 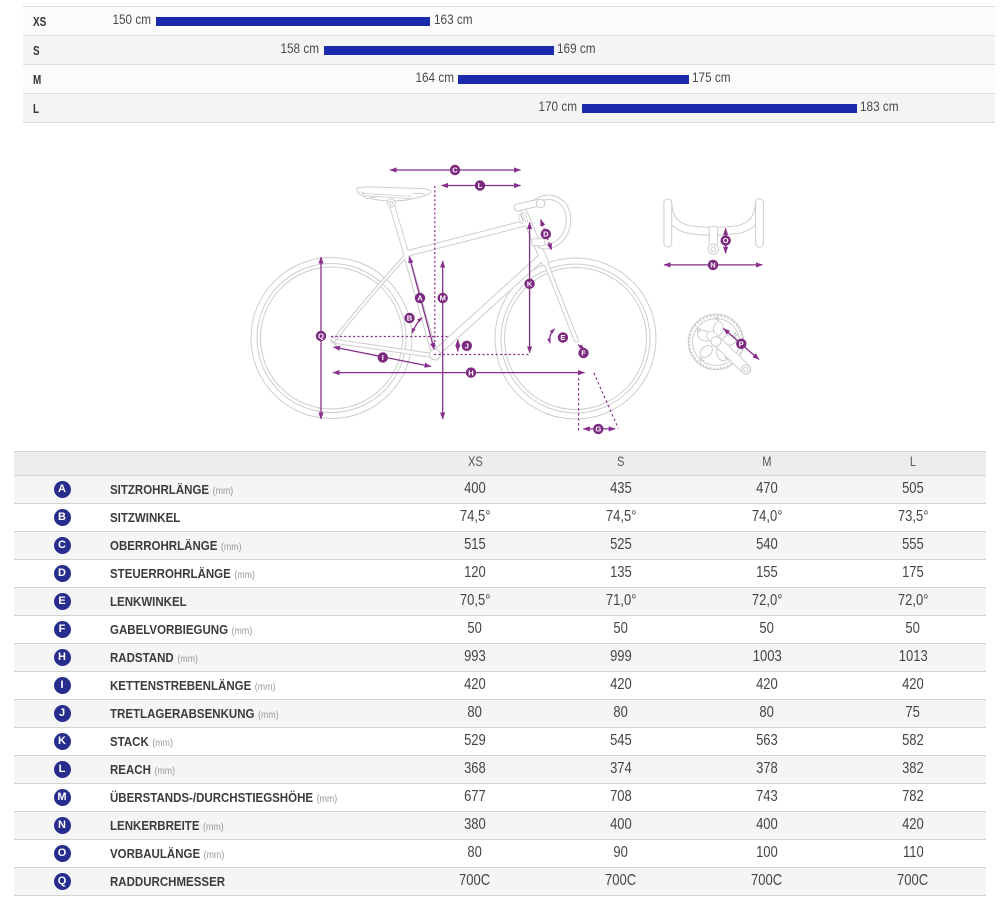 What do you see at coordinates (480, 185) in the screenshot?
I see `svg-text: L` at bounding box center [480, 185].